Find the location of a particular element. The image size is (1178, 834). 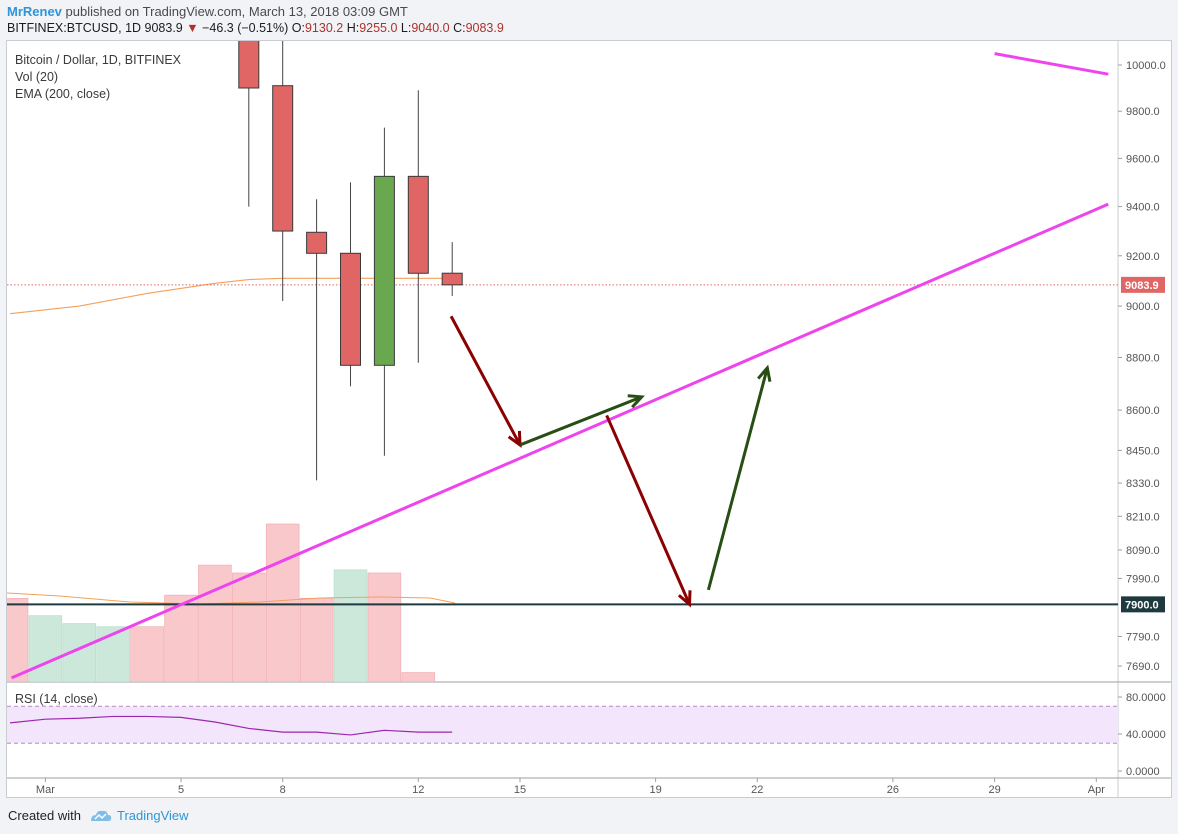

price-tick-label: 9200.0 is located at coordinates (1143, 257).